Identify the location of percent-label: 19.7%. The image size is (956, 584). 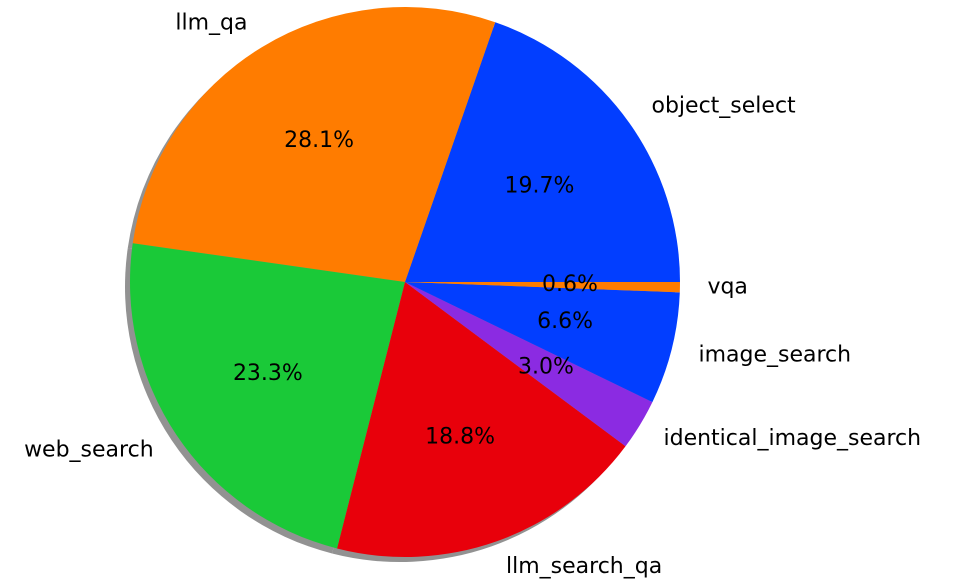
(540, 185).